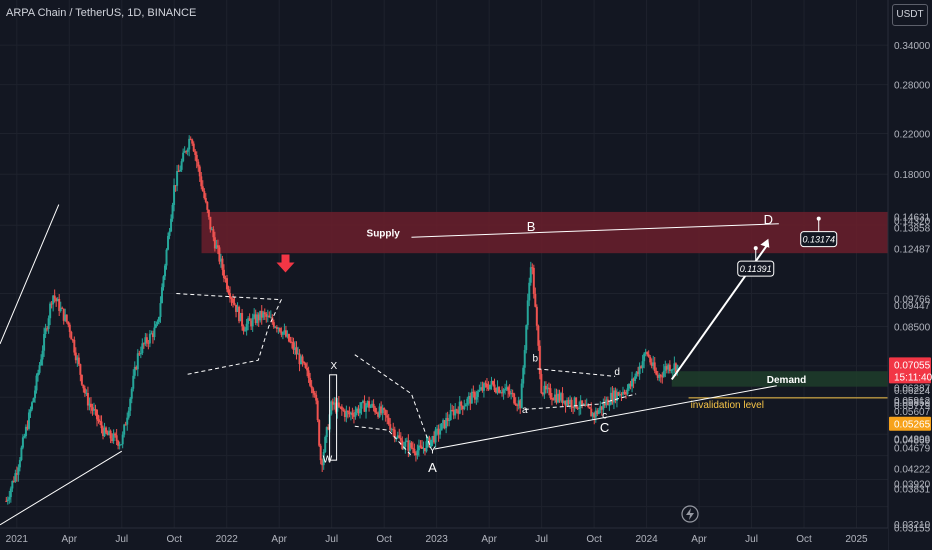 Image resolution: width=932 pixels, height=550 pixels. Describe the element at coordinates (617, 372) in the screenshot. I see `wave-label-d: d` at that location.